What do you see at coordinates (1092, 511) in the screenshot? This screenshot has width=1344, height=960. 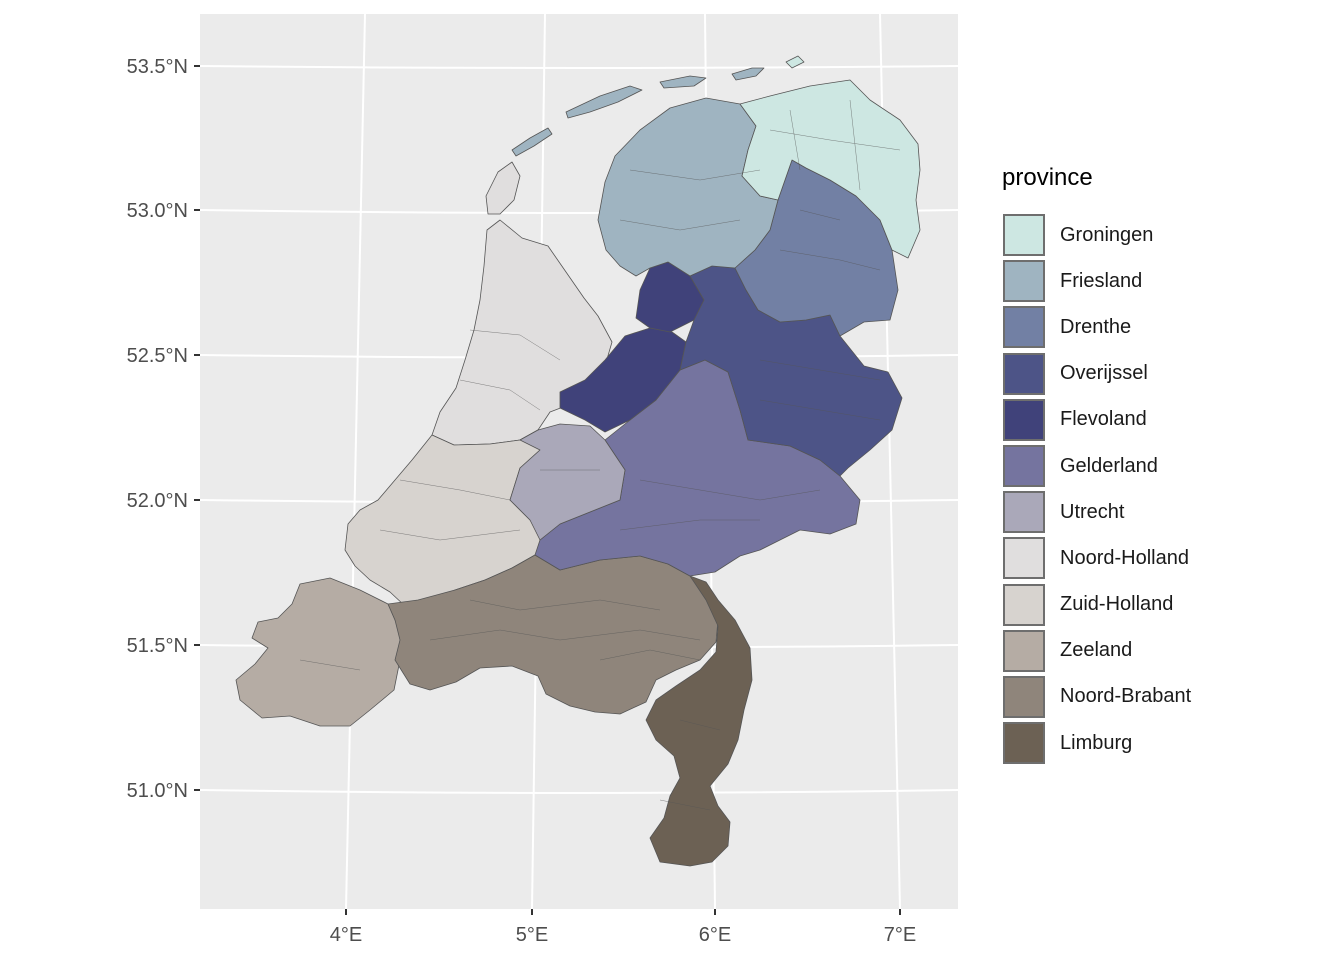 I see `legend-label: Utrecht` at bounding box center [1092, 511].